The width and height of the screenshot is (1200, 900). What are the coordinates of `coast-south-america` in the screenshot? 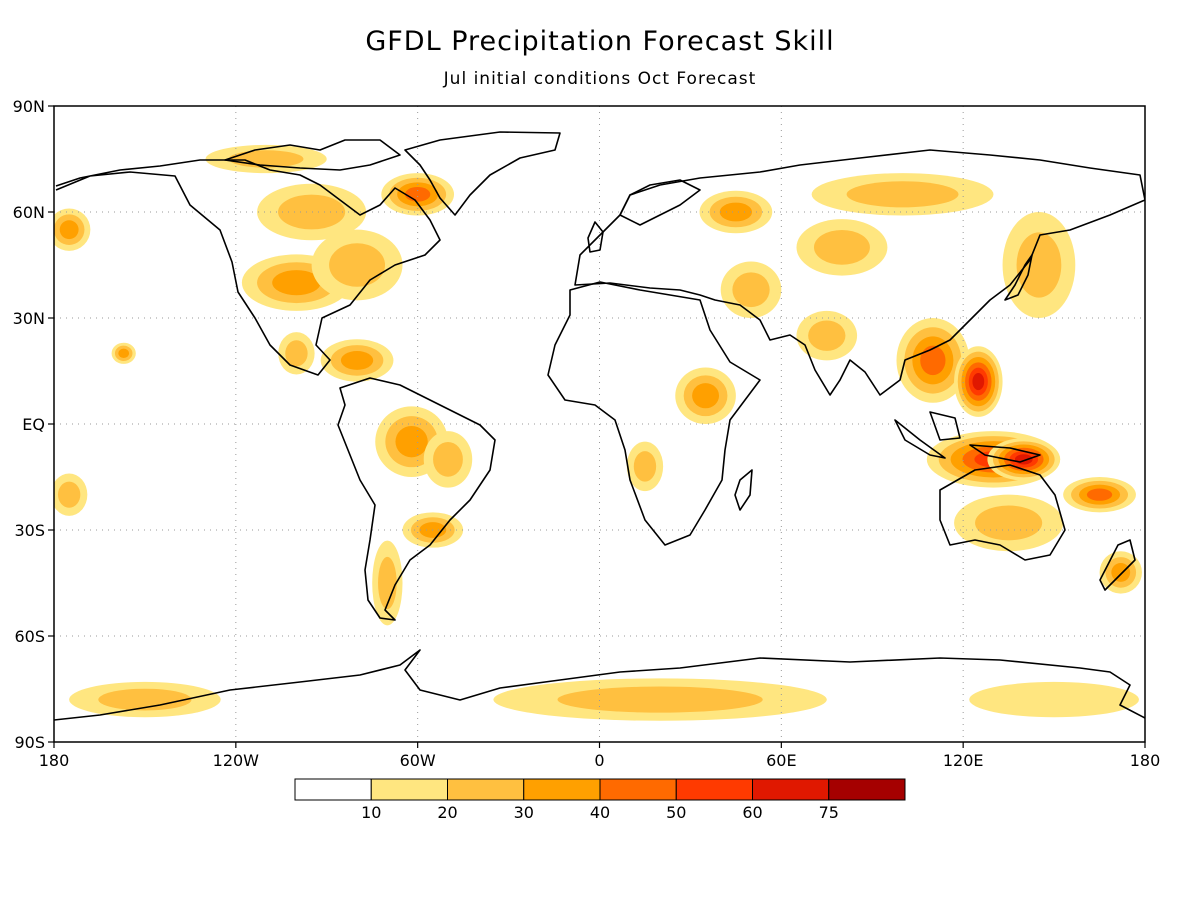 It's located at (416, 499).